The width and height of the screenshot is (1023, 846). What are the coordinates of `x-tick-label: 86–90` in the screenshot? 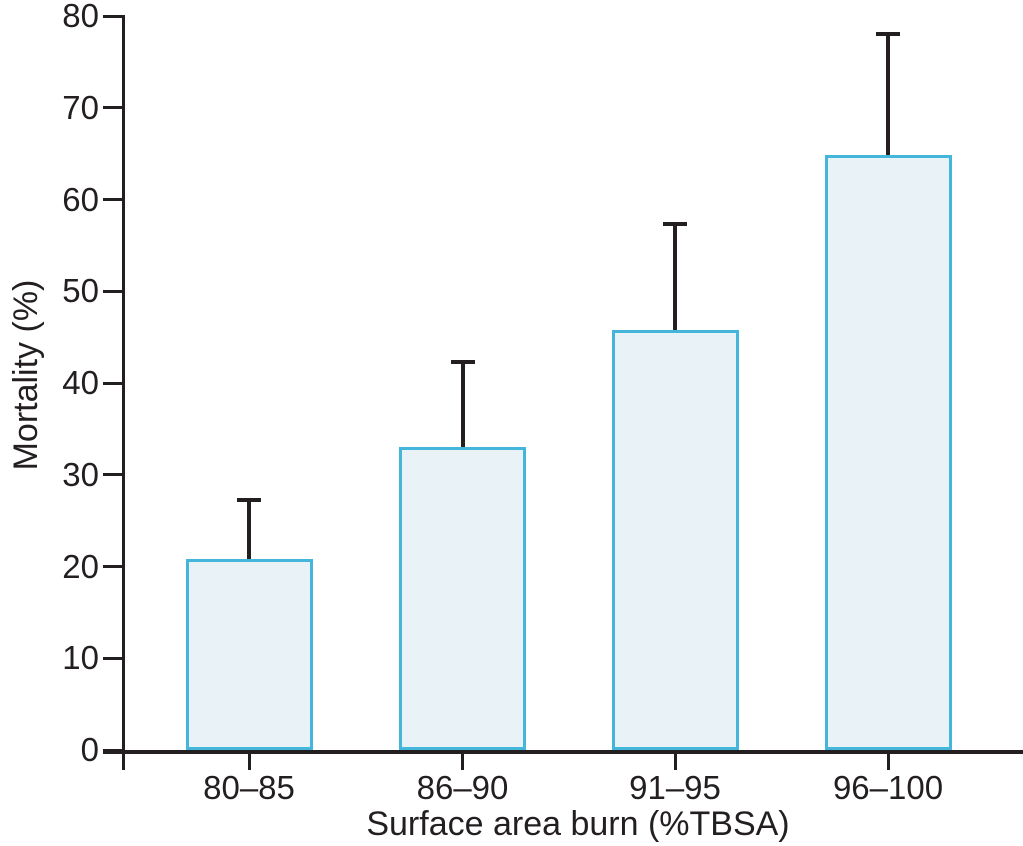 It's located at (462, 787).